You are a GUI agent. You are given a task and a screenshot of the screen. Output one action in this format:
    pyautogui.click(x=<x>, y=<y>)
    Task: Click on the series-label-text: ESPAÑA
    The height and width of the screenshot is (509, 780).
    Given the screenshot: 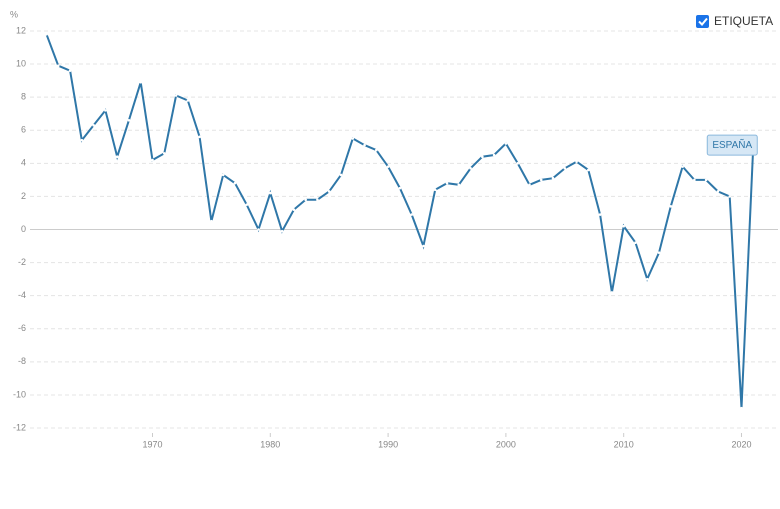 What is the action you would take?
    pyautogui.click(x=732, y=144)
    